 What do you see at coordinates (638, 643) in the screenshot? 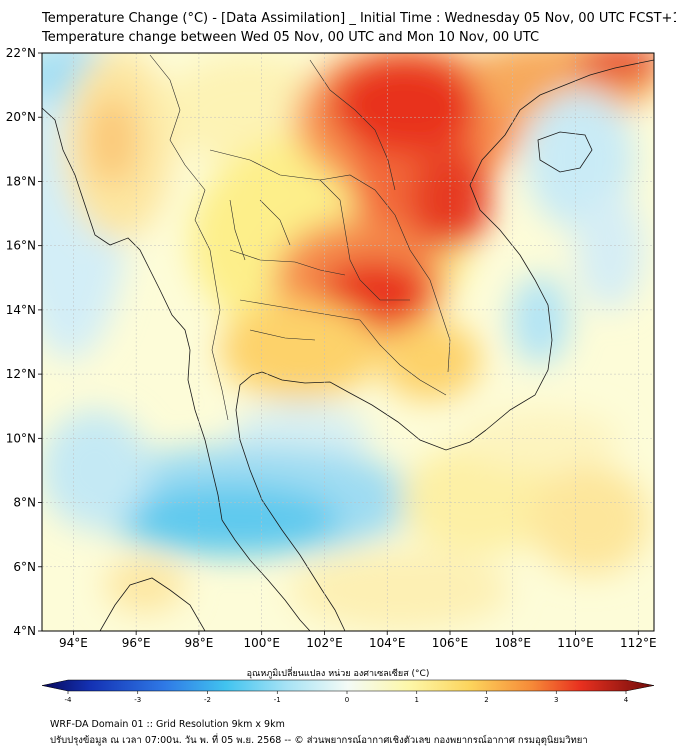
I see `lon-tick-label: 112°E` at bounding box center [638, 643].